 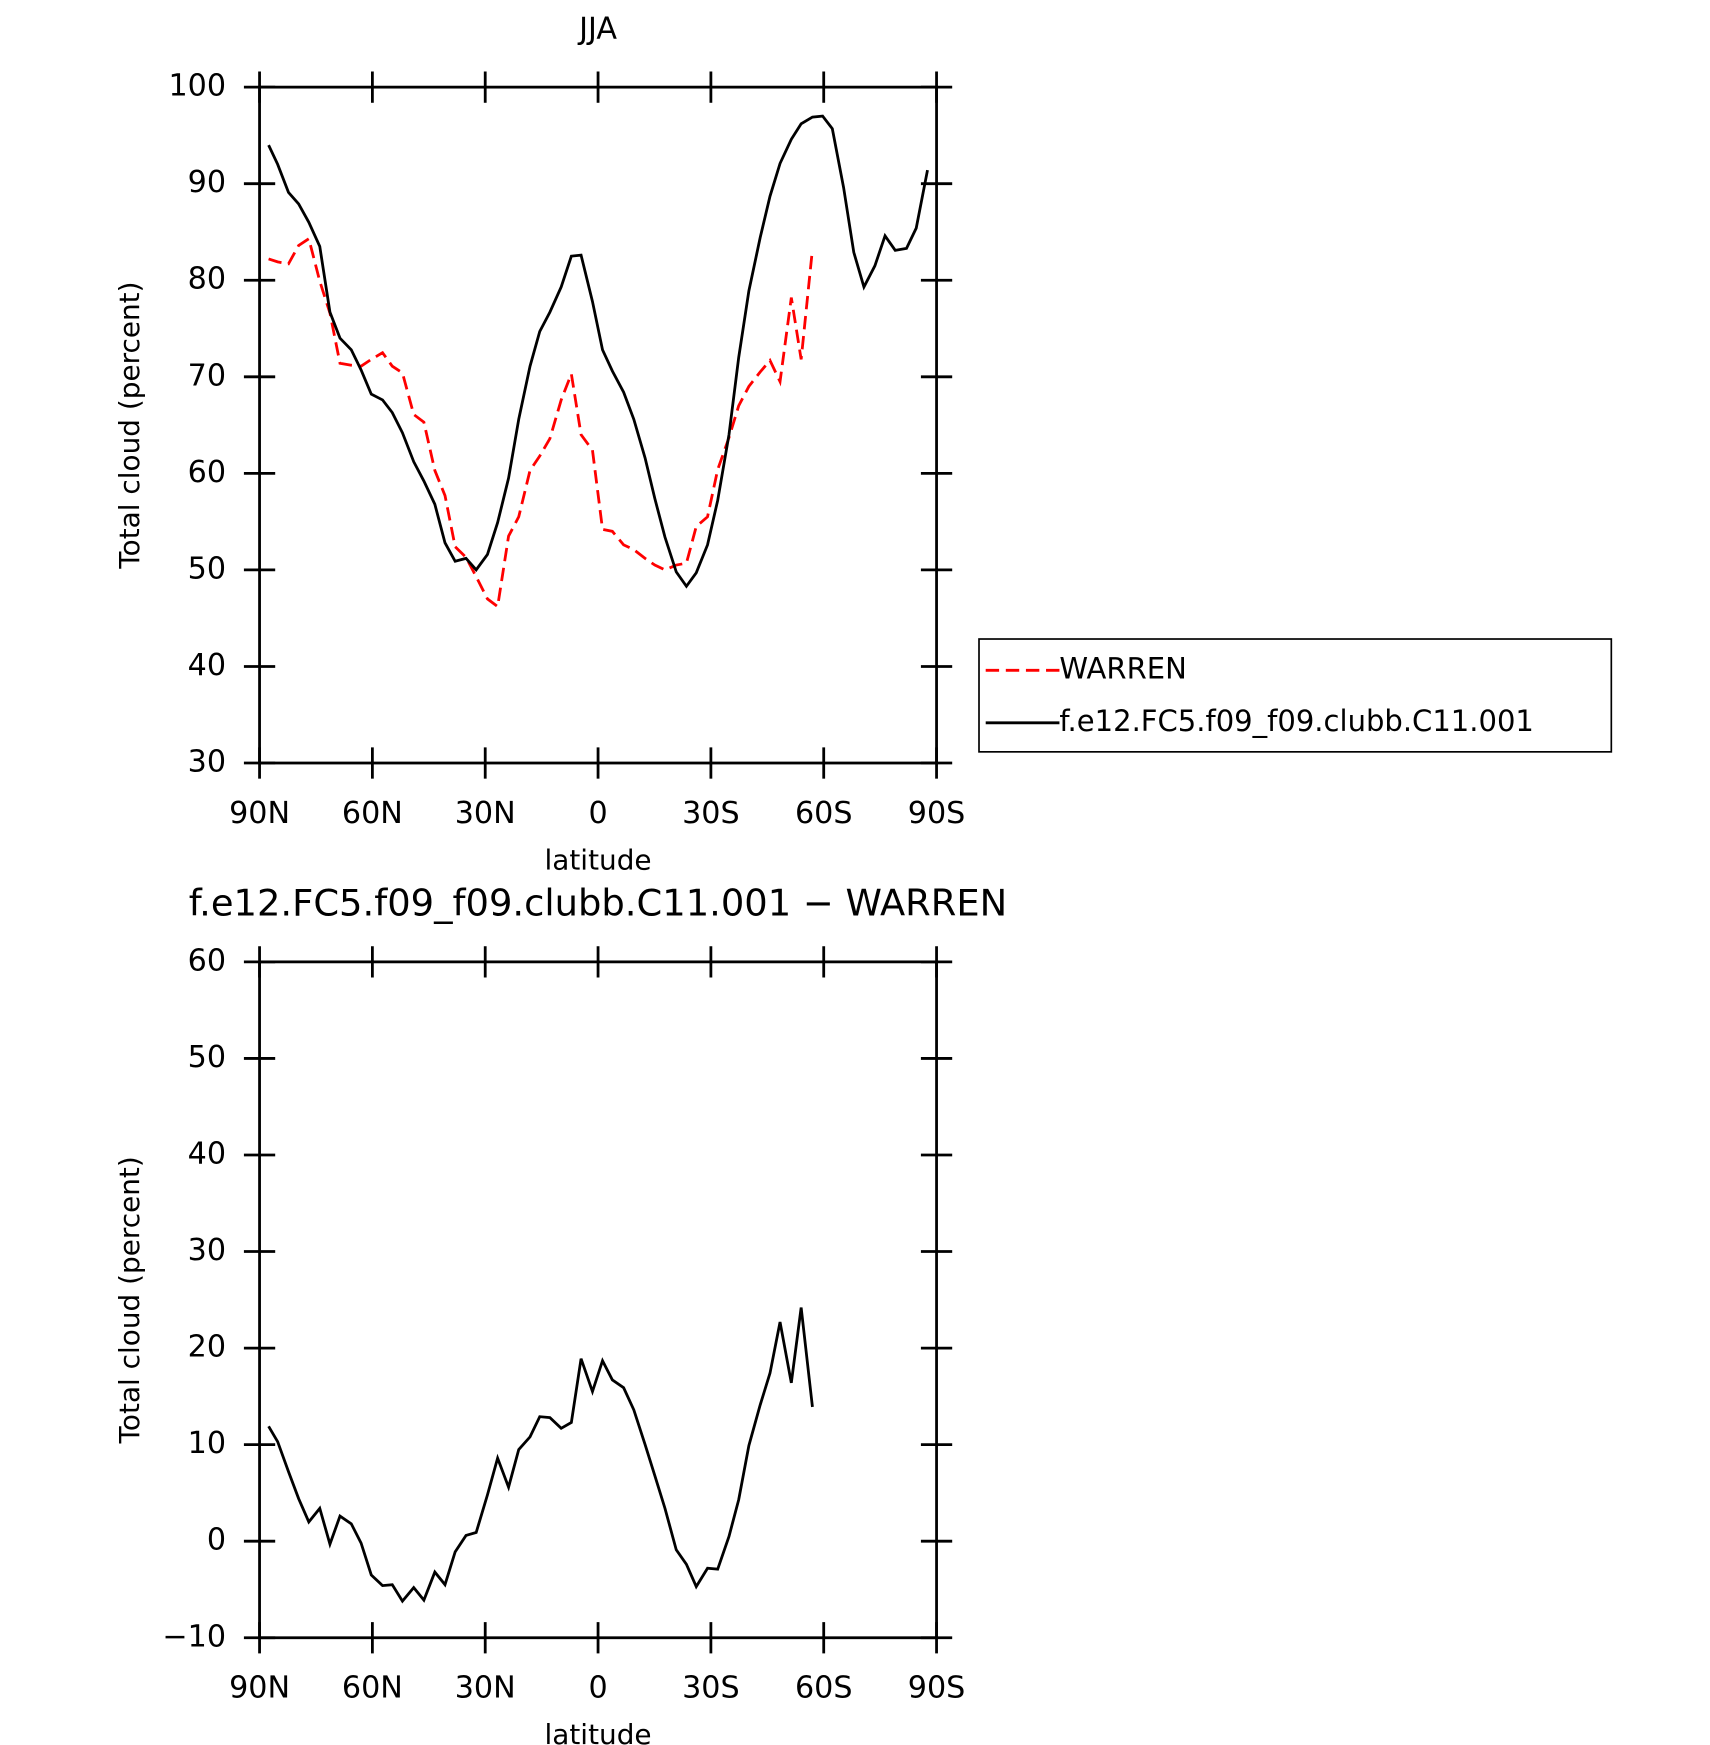 What do you see at coordinates (194, 1636) in the screenshot?
I see `y-tick-label: −10` at bounding box center [194, 1636].